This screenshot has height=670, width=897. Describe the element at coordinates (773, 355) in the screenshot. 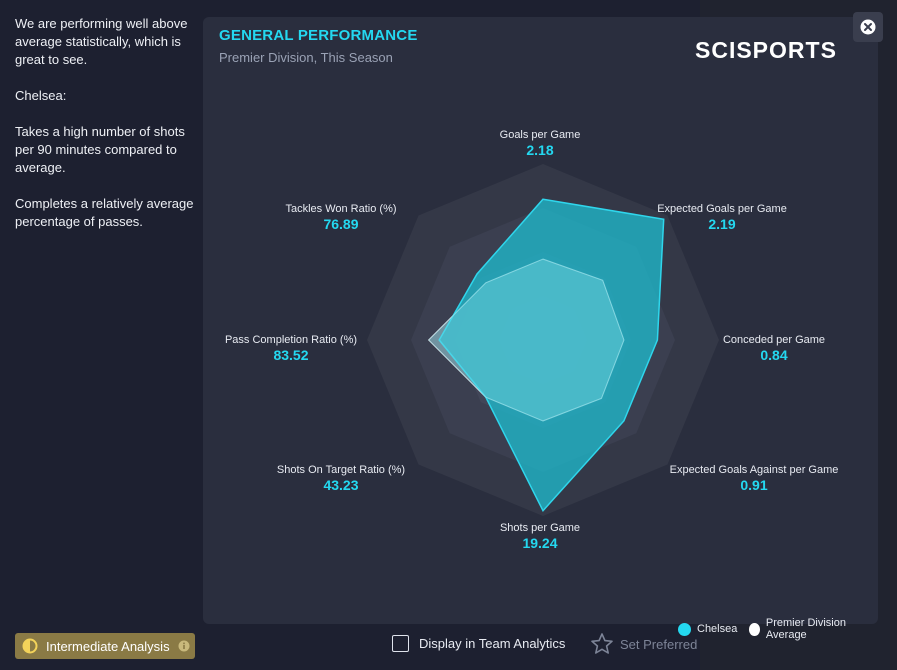

I see `axis-value-2: 0.84` at that location.